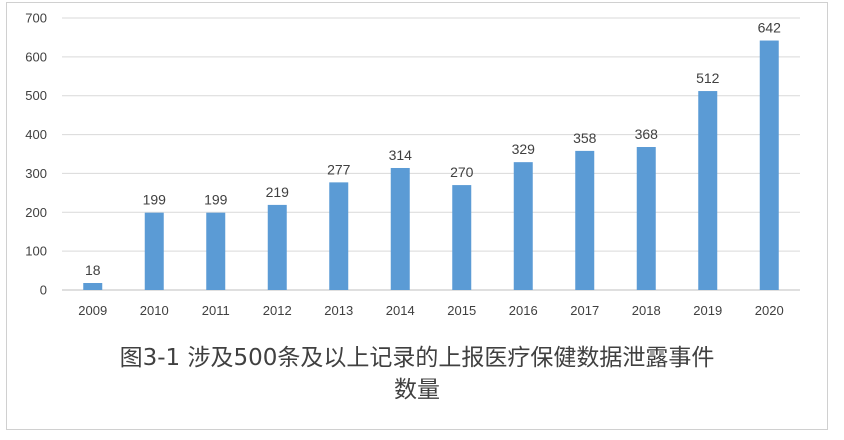 This screenshot has height=440, width=844. I want to click on x-tick-label: 2012, so click(277, 310).